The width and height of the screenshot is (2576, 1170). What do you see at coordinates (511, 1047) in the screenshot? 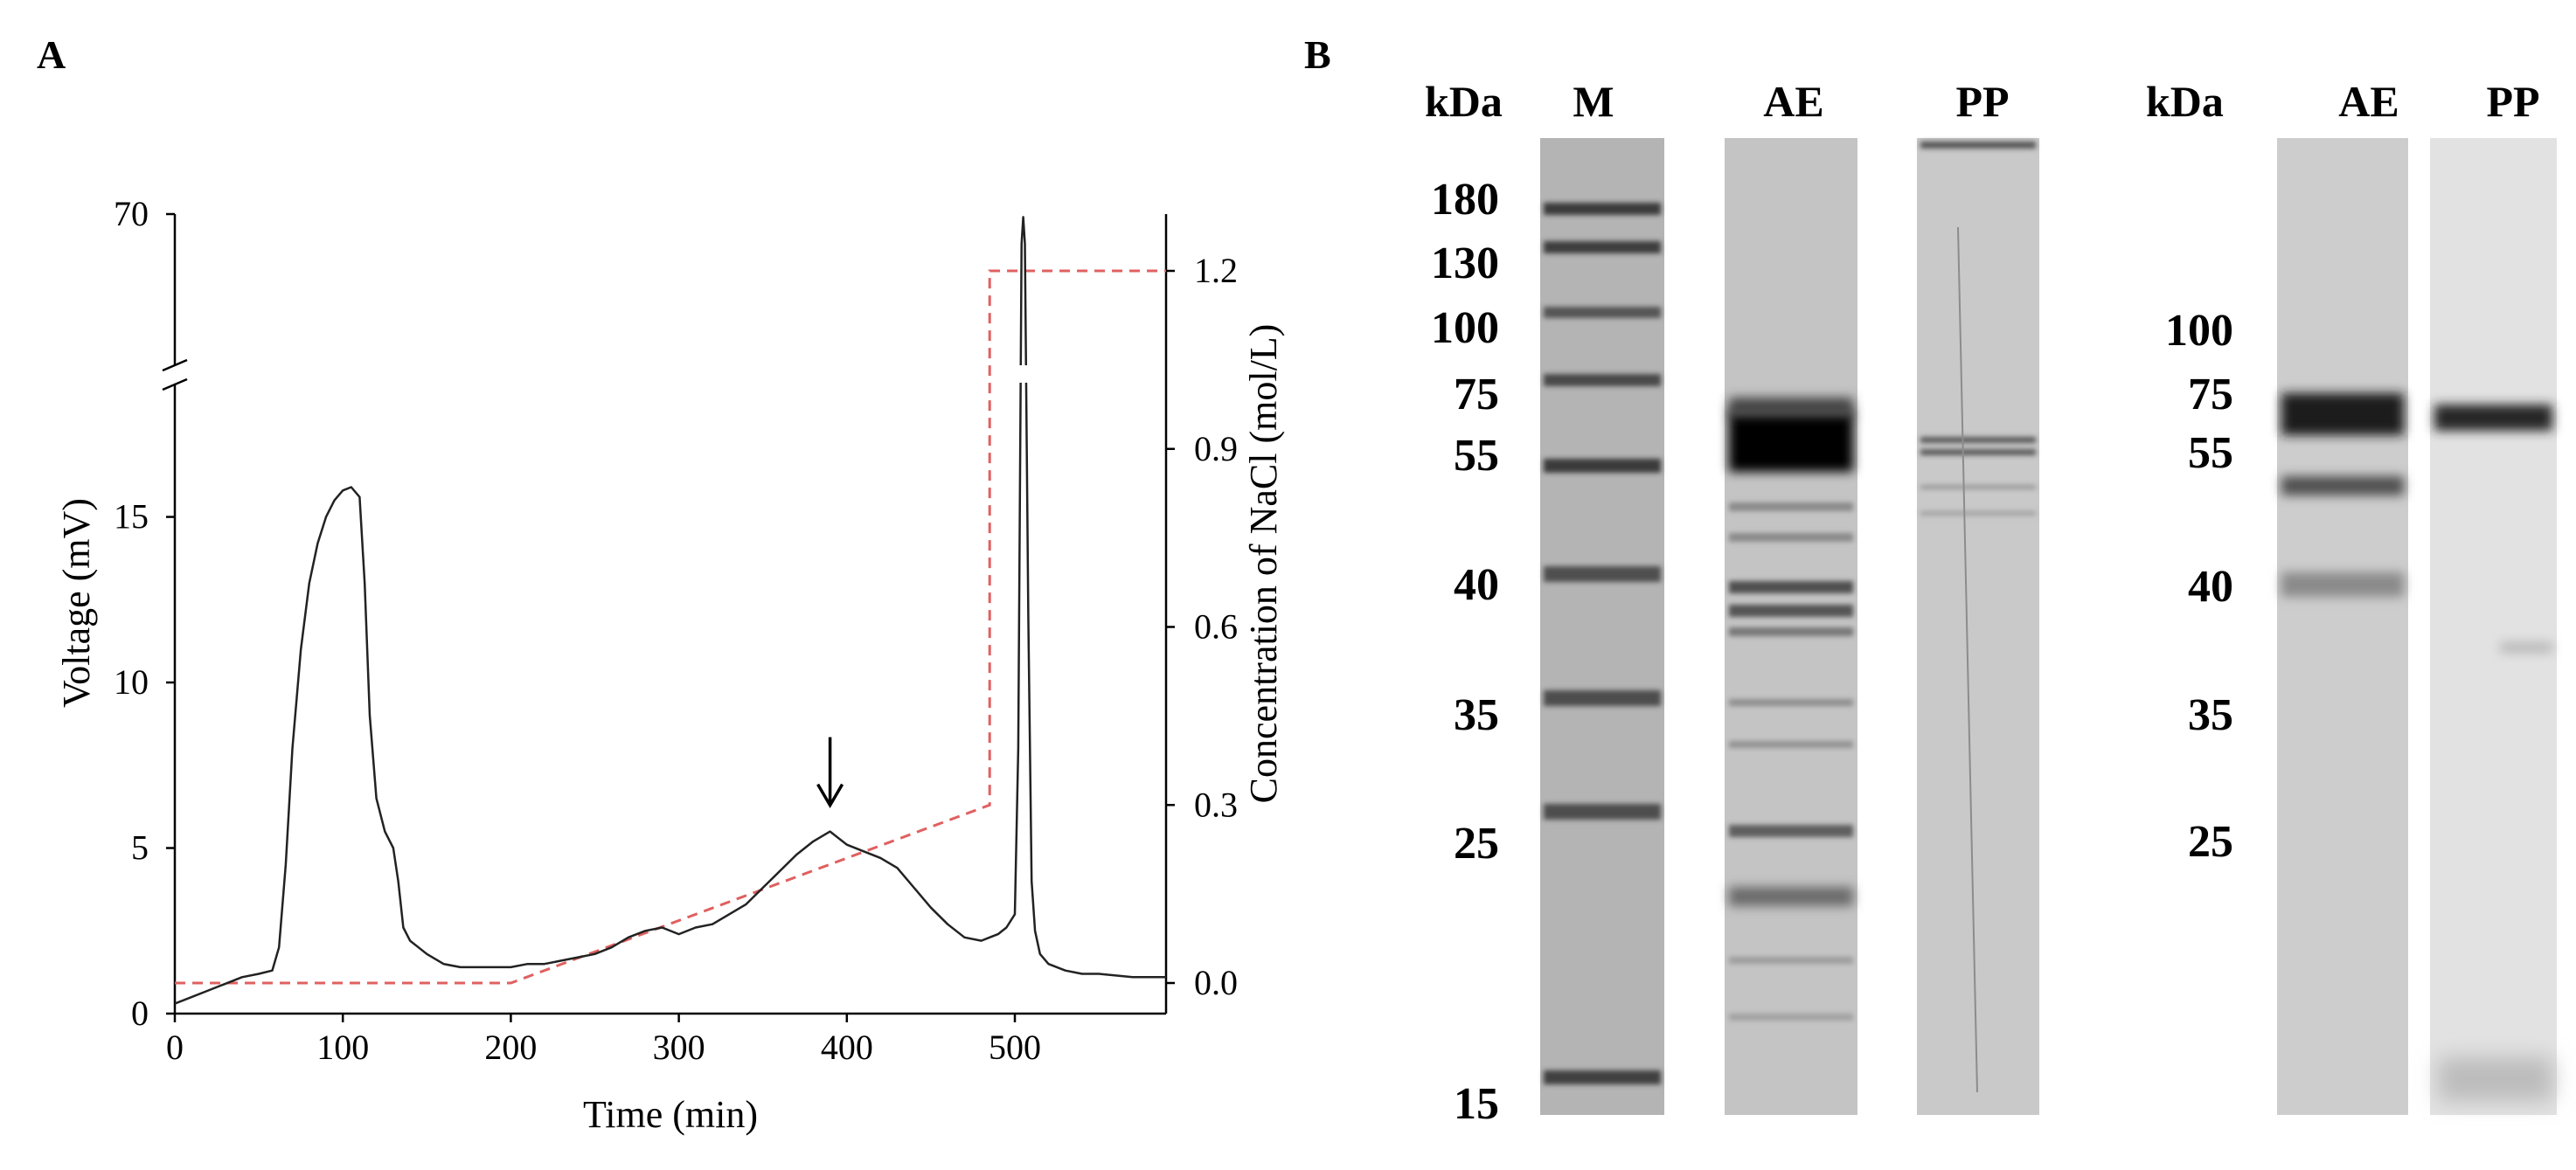
I see `x-tick-label: 200` at bounding box center [511, 1047].